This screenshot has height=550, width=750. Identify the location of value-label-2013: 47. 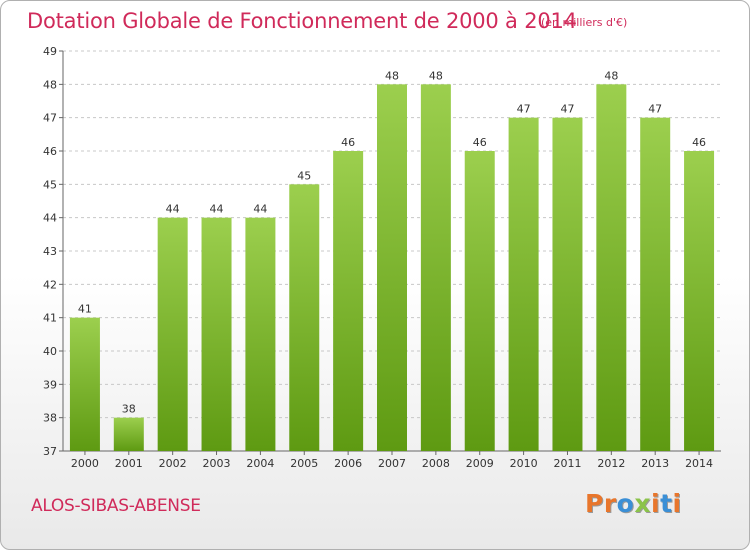
(655, 109).